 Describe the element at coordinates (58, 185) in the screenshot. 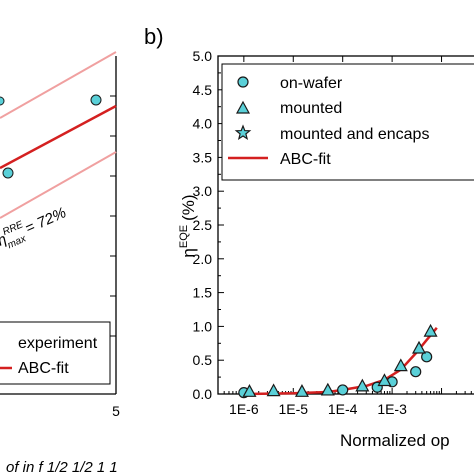

I see `left-lower-bound-line` at that location.